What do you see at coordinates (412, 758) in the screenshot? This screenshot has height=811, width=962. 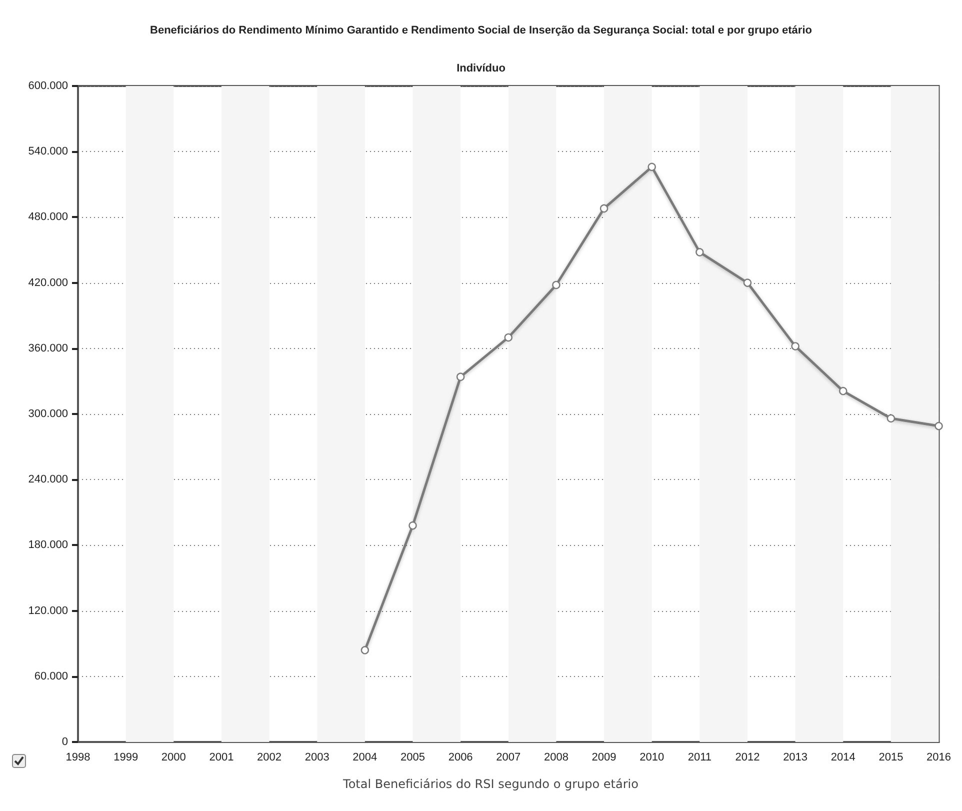 I see `x-tick-label: 2005` at bounding box center [412, 758].